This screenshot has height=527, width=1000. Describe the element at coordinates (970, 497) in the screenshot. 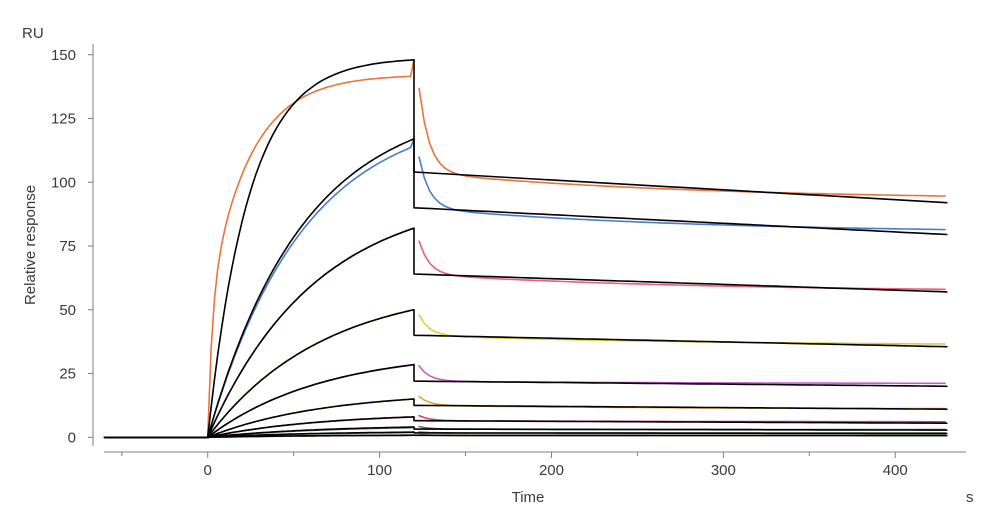

I see `x-unit-label: s` at that location.